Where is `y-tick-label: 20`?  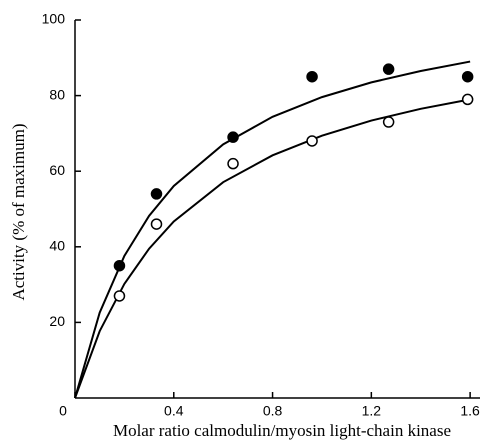 y-tick-label: 20 is located at coordinates (57, 321).